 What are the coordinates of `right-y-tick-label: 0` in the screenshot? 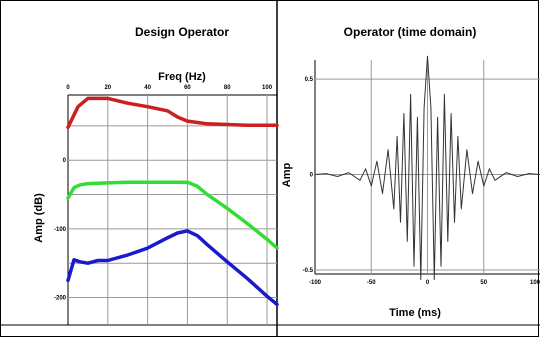 It's located at (312, 176).